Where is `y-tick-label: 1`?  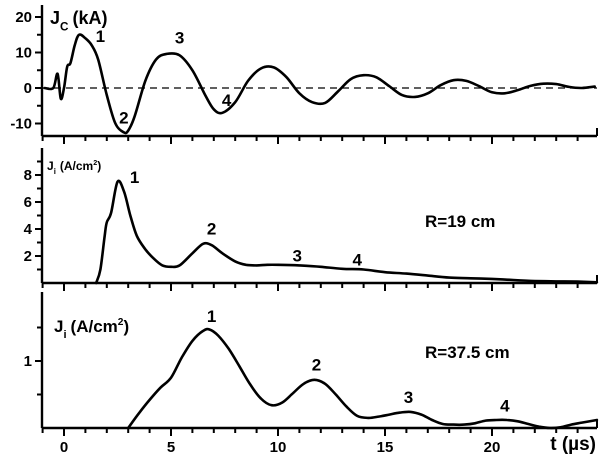 y-tick-label: 1 is located at coordinates (28, 361).